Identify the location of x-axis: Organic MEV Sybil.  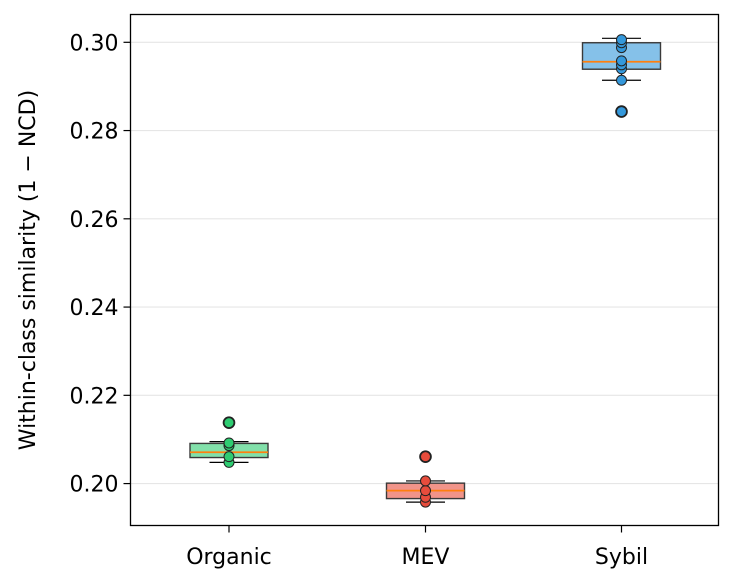
(417, 547).